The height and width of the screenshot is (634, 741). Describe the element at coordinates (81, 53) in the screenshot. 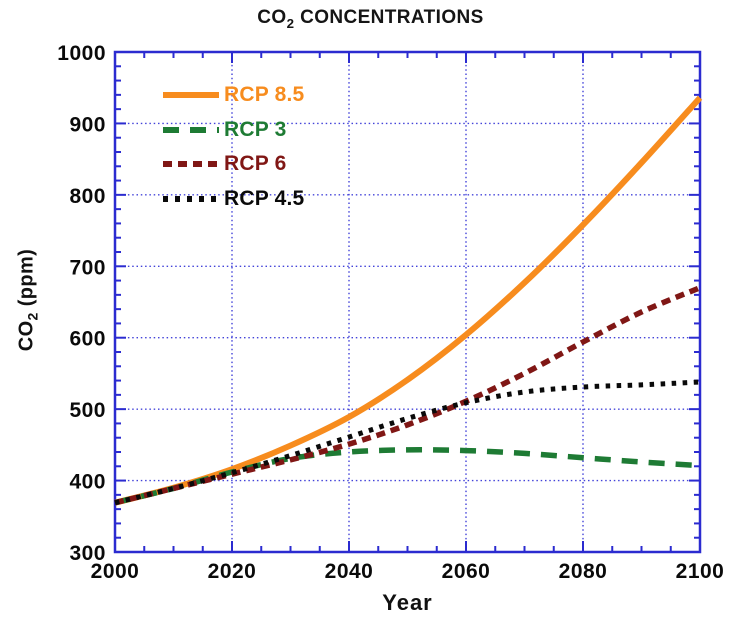

I see `y-tick-label: 1000` at that location.